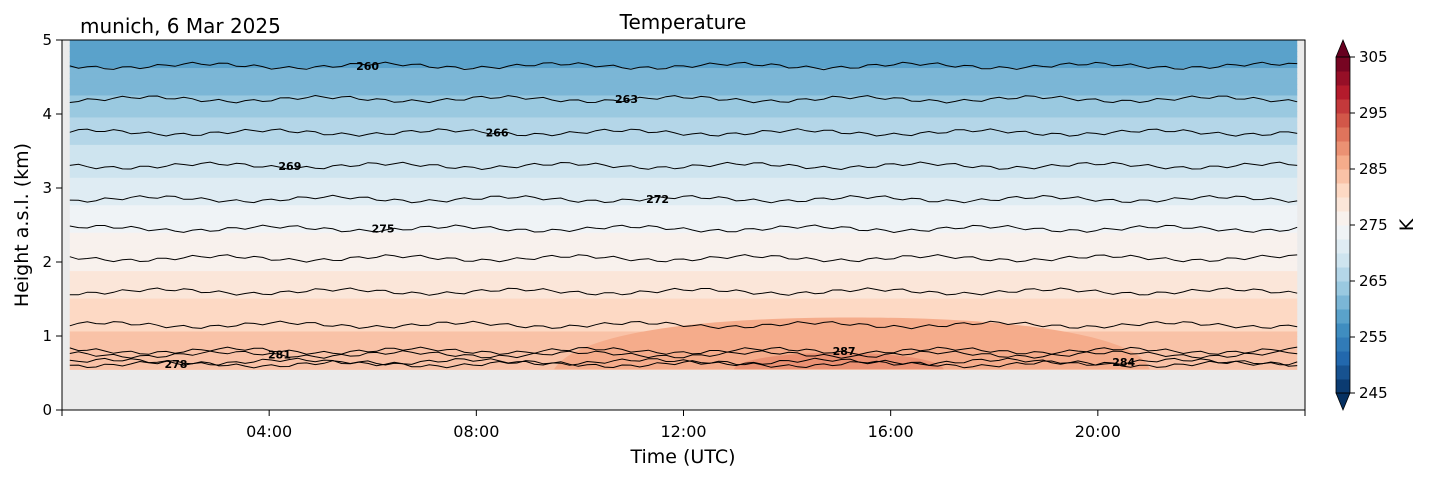 Image resolution: width=1429 pixels, height=478 pixels. What do you see at coordinates (367, 66) in the screenshot?
I see `contour-label-260: 260` at bounding box center [367, 66].